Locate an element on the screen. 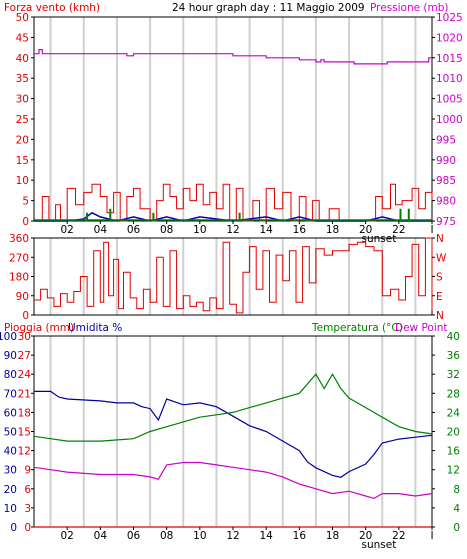 The width and height of the screenshot is (467, 559). dewpoint-axis-title: Dew Point is located at coordinates (421, 328).